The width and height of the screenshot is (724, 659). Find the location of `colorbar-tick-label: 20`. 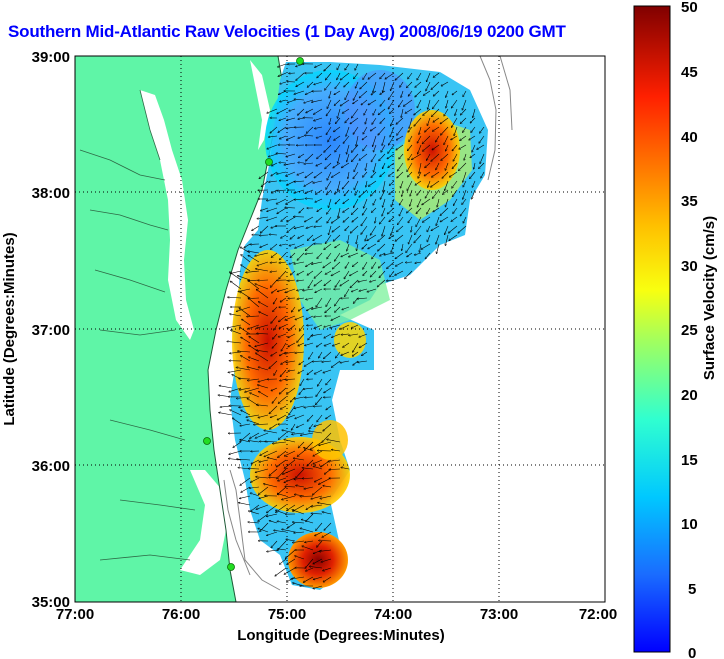

colorbar-tick-label: 20 is located at coordinates (689, 395).